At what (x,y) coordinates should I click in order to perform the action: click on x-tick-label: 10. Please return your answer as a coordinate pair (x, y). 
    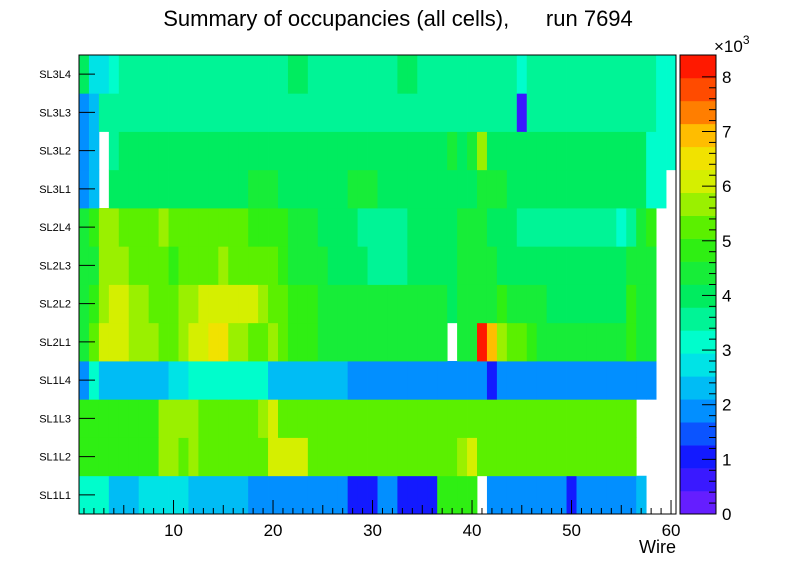
    Looking at the image, I should click on (173, 530).